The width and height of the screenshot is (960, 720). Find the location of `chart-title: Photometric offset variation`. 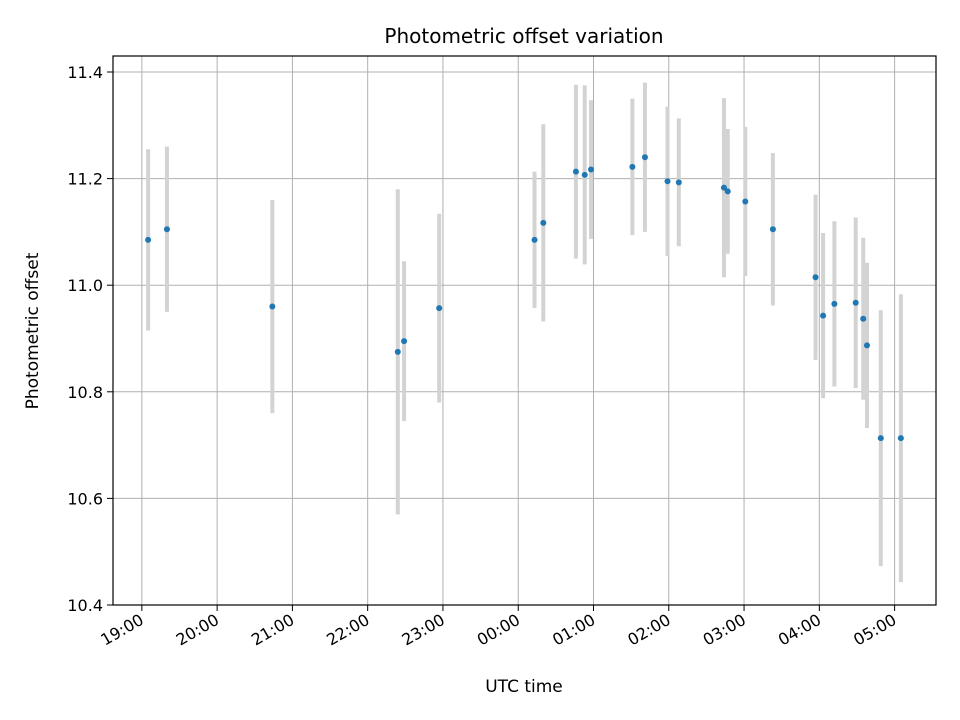

chart-title: Photometric offset variation is located at coordinates (523, 36).